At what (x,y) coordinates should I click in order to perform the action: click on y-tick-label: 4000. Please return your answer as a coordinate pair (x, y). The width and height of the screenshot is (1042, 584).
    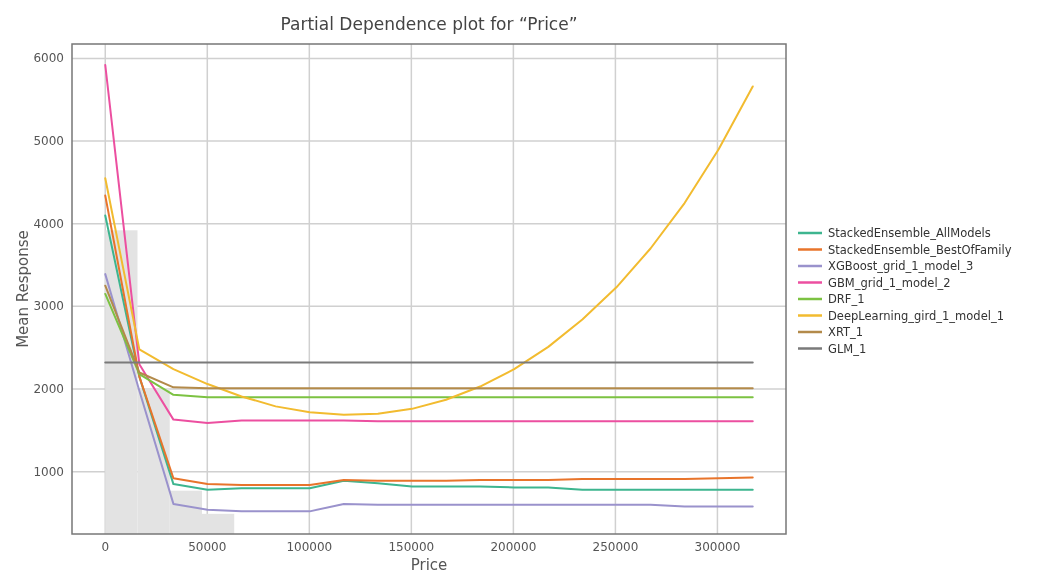
    Looking at the image, I should click on (48, 223).